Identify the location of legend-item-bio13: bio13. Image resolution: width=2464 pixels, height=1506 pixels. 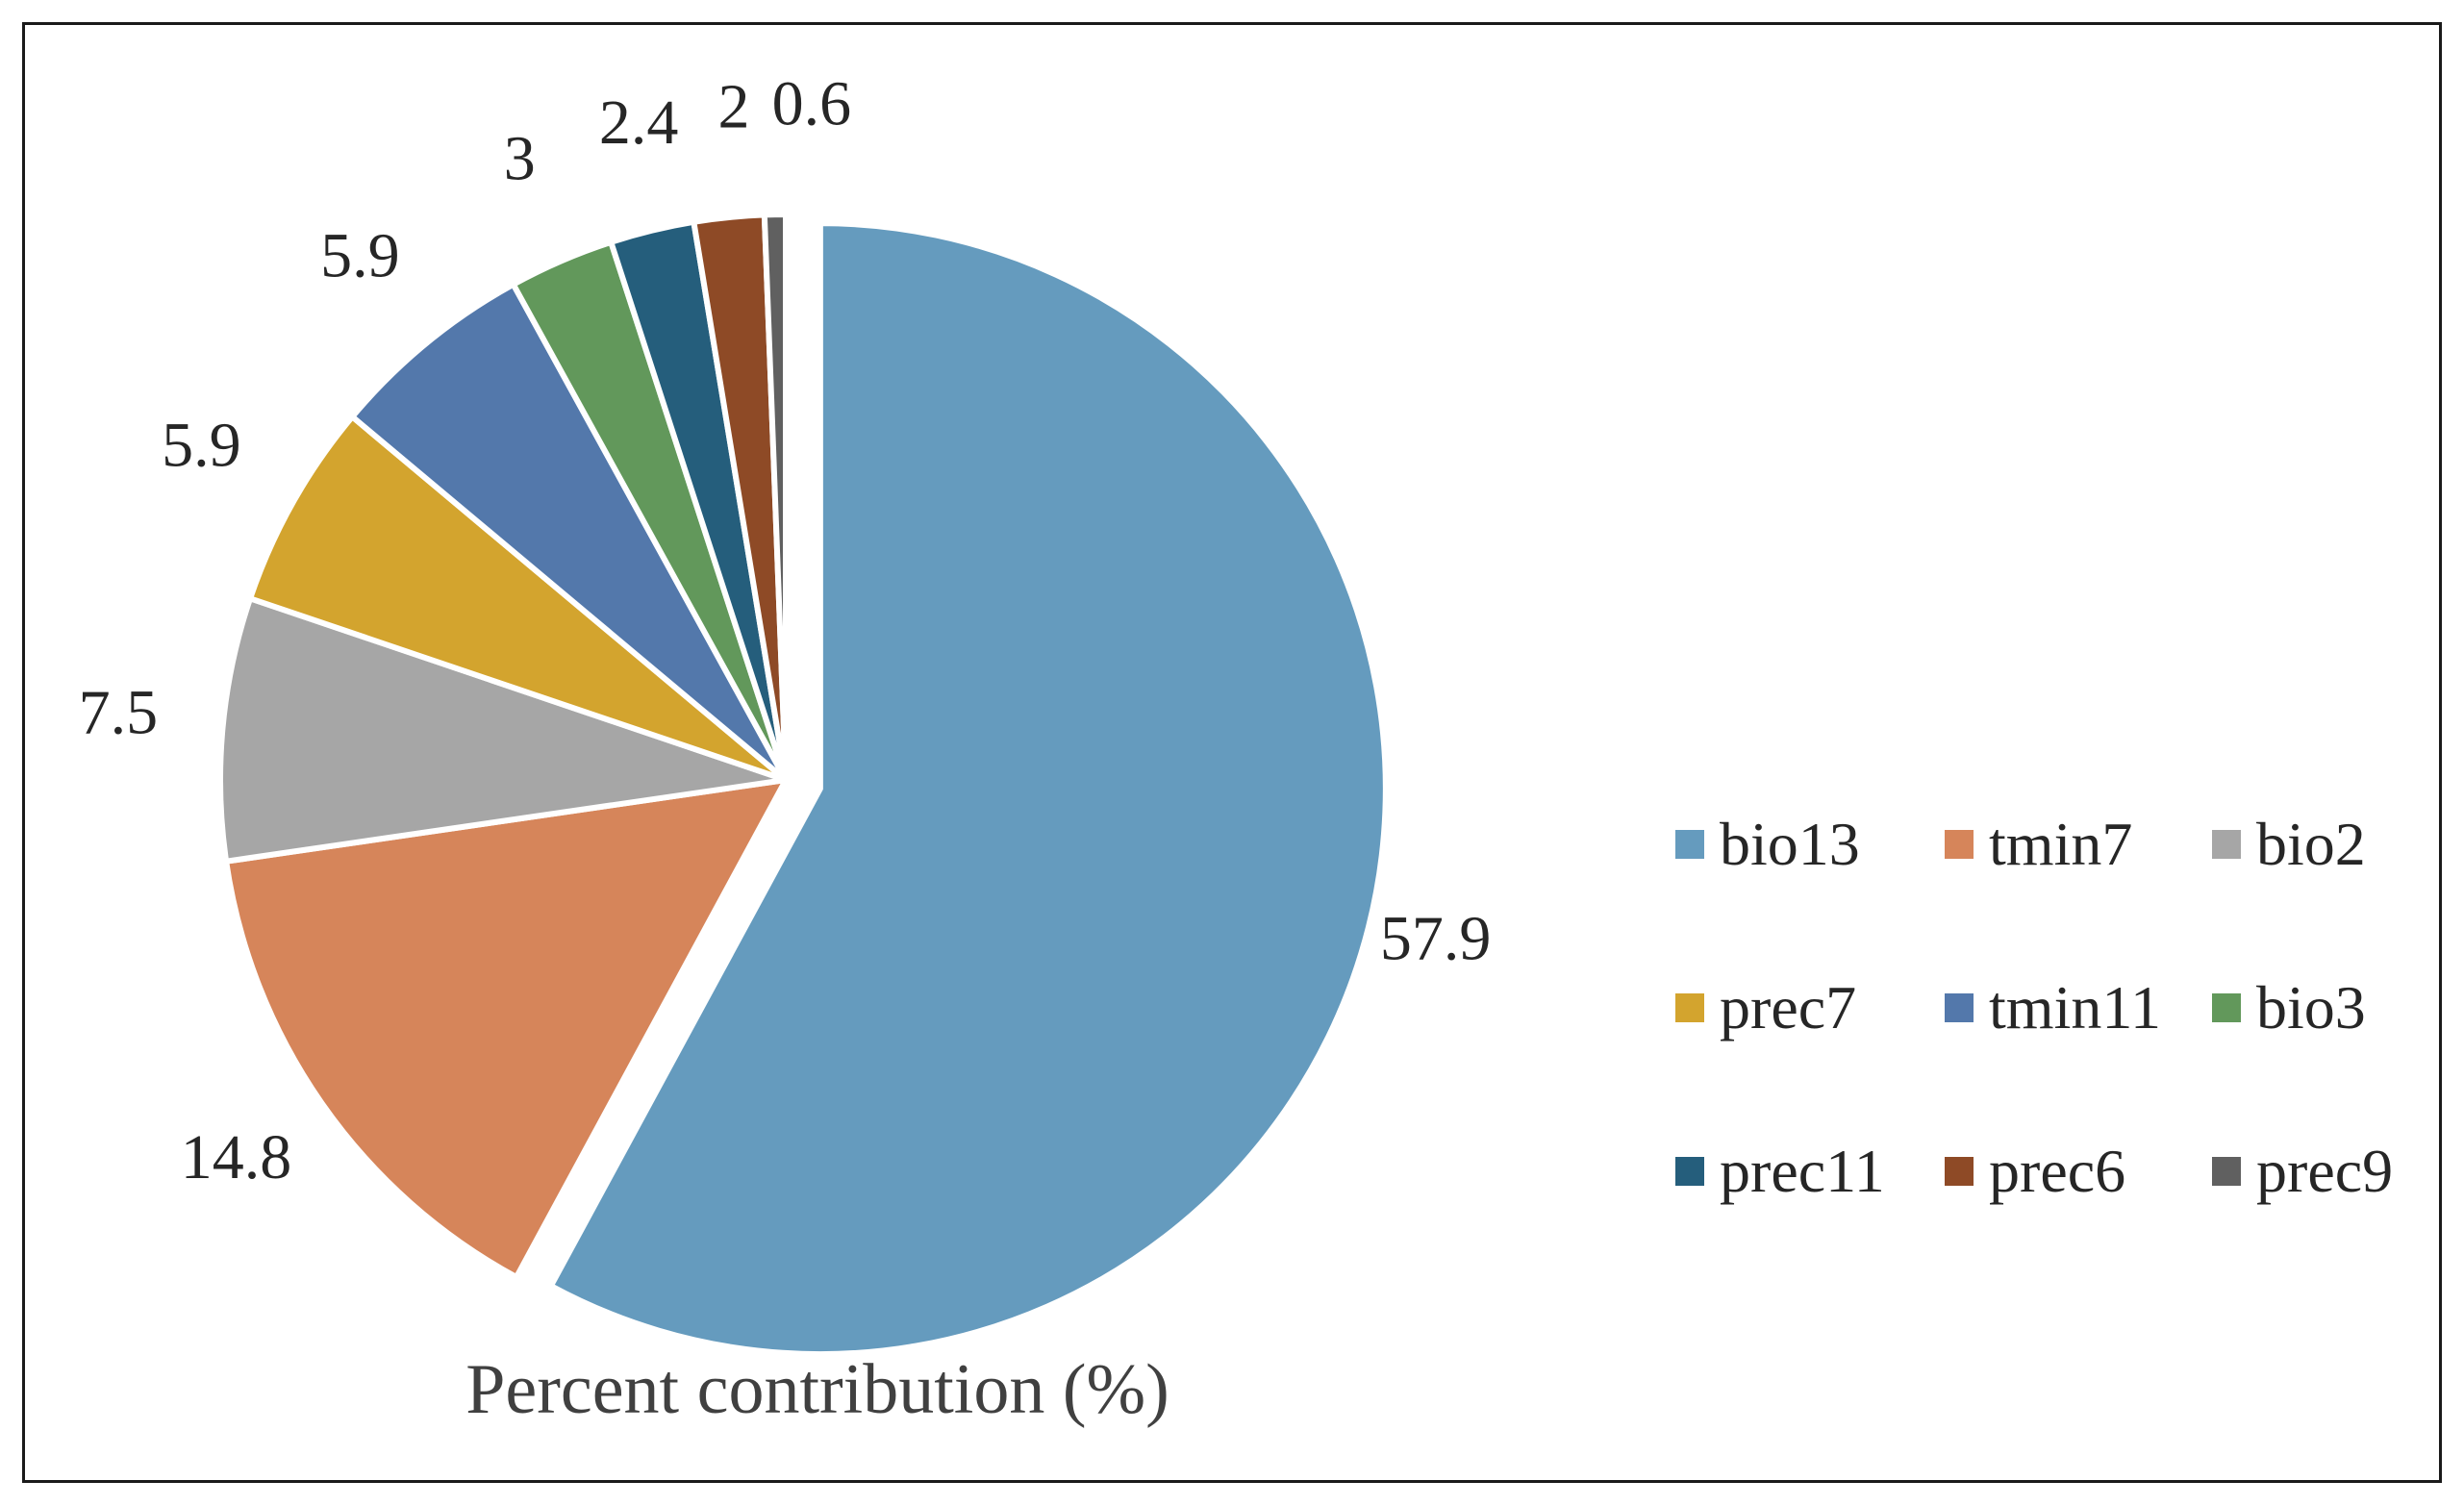
(1810, 844).